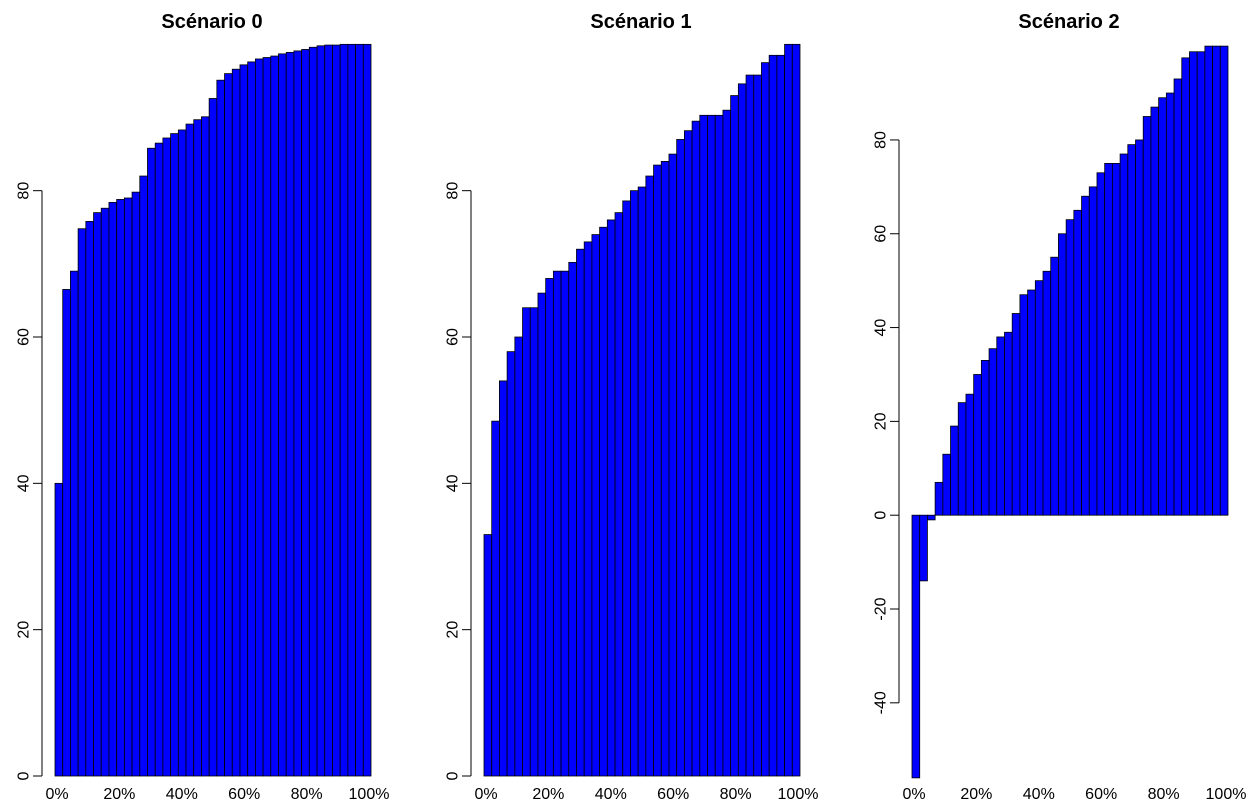  What do you see at coordinates (307, 794) in the screenshot?
I see `x-tick-label: 80%` at bounding box center [307, 794].